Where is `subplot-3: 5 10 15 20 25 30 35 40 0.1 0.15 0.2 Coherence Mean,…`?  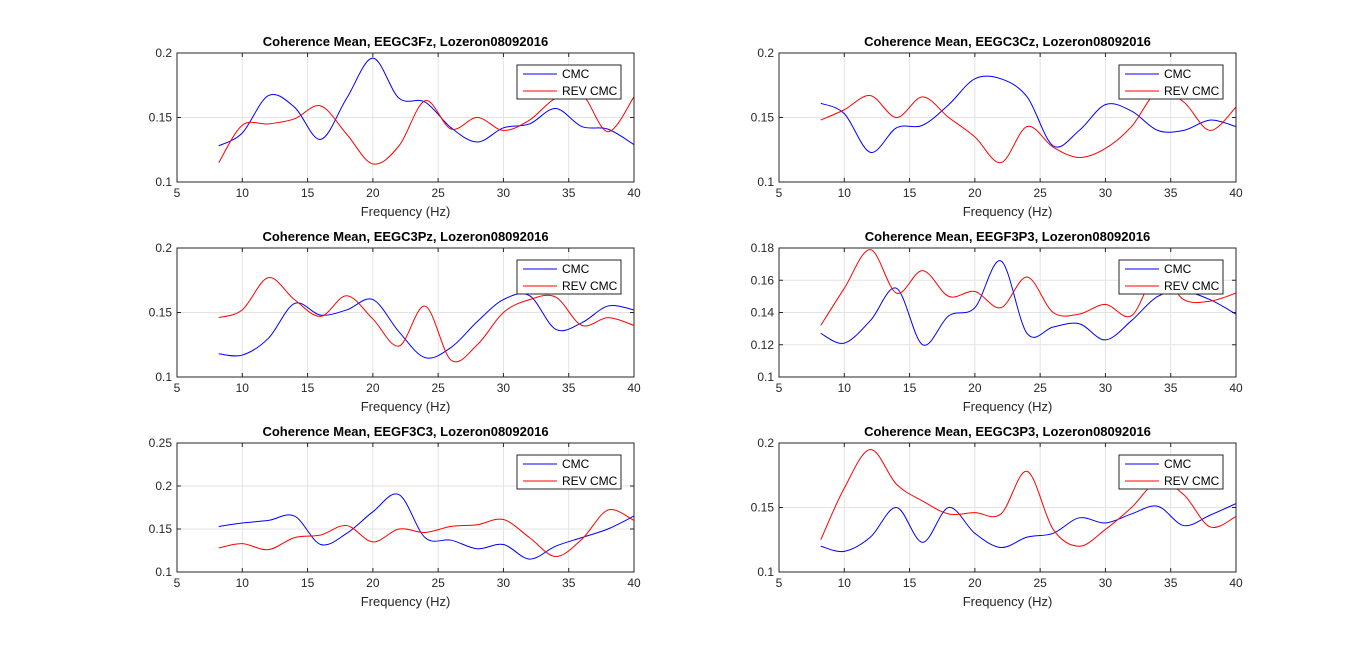
subplot-3: 5 10 15 20 25 30 35 40 0.1 0.15 0.2 Coherence Mean,… is located at coordinates (395, 321).